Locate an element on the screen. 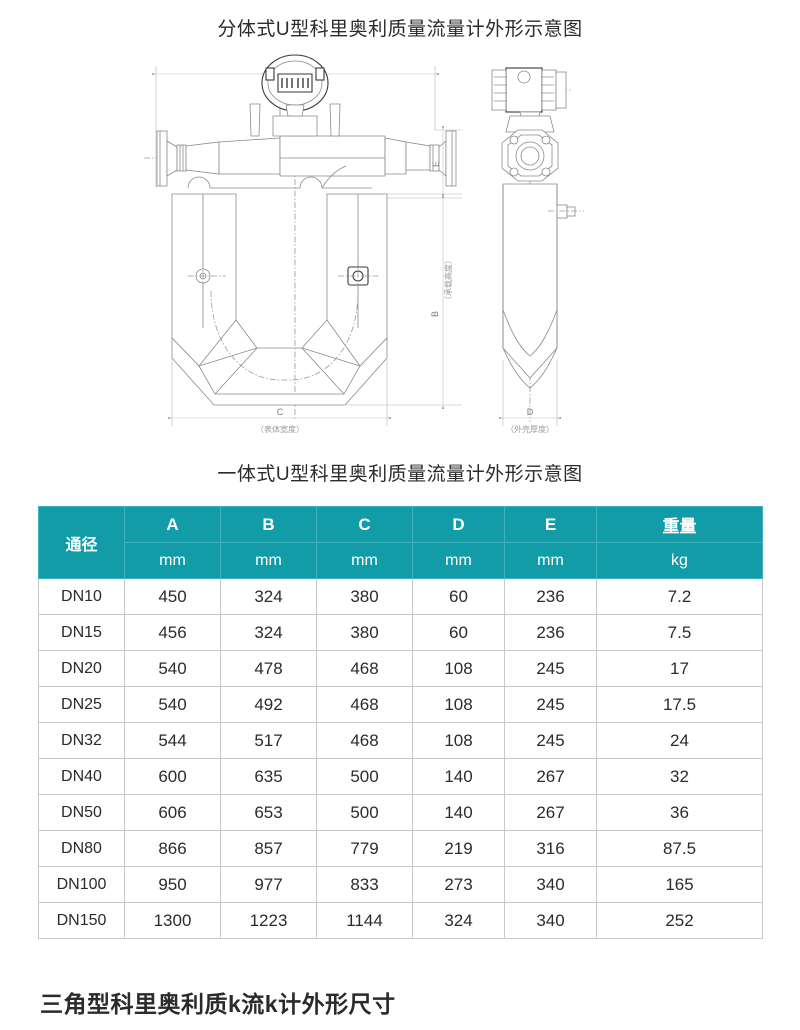 This screenshot has width=800, height=1030. cell-bore: DN50 is located at coordinates (81, 812).